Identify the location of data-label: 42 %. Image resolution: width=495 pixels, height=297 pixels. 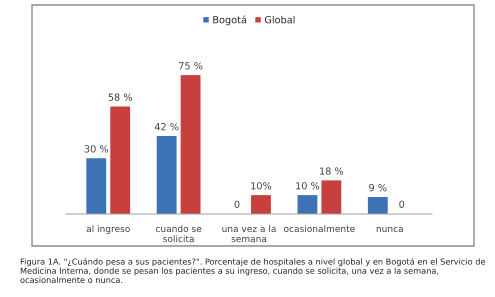
(166, 126).